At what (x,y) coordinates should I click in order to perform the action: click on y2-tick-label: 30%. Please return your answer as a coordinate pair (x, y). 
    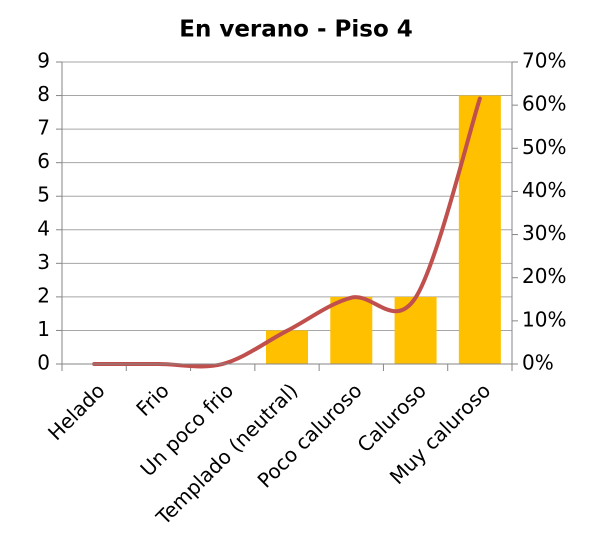
    Looking at the image, I should click on (544, 233).